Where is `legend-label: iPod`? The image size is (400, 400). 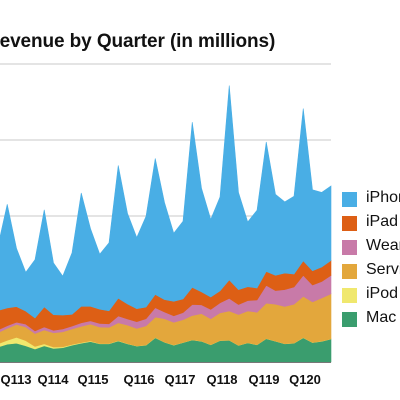 legend-label: iPod is located at coordinates (382, 293).